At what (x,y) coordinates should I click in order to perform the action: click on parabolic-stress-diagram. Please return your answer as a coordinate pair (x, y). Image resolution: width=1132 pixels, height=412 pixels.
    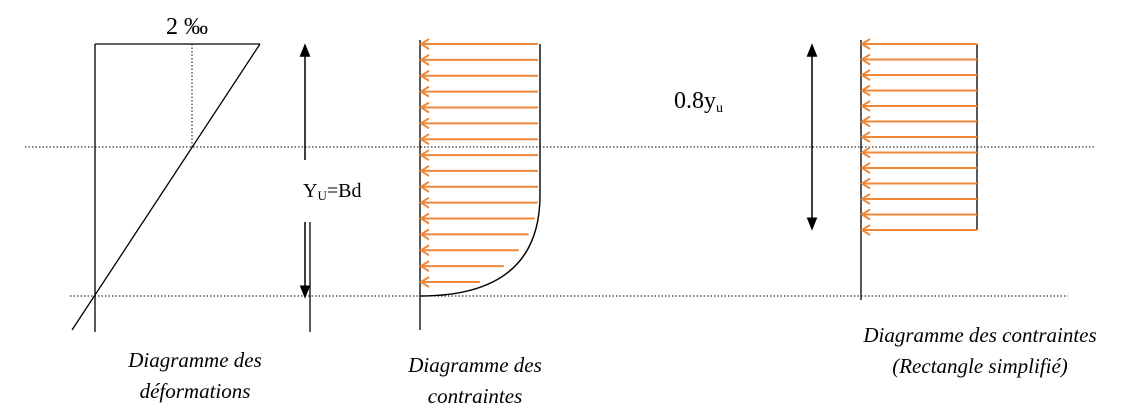
    Looking at the image, I should click on (480, 184).